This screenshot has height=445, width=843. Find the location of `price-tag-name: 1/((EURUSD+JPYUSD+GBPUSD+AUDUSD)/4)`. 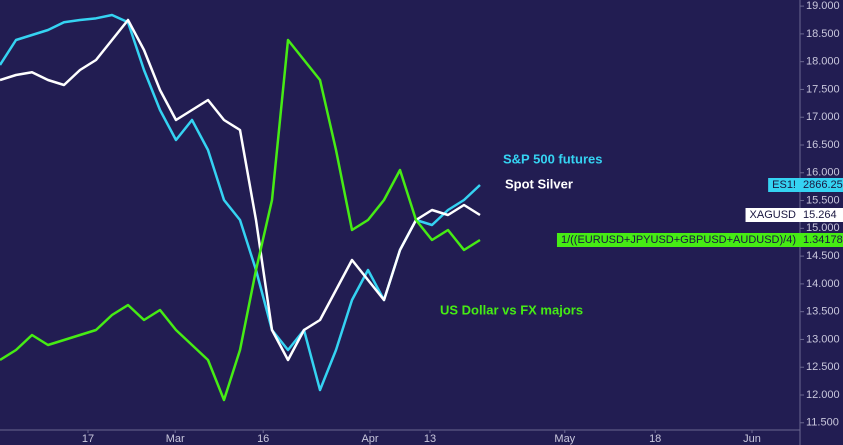

price-tag-name: 1/((EURUSD+JPYUSD+GBPUSD+AUDUSD)/4) is located at coordinates (678, 240).